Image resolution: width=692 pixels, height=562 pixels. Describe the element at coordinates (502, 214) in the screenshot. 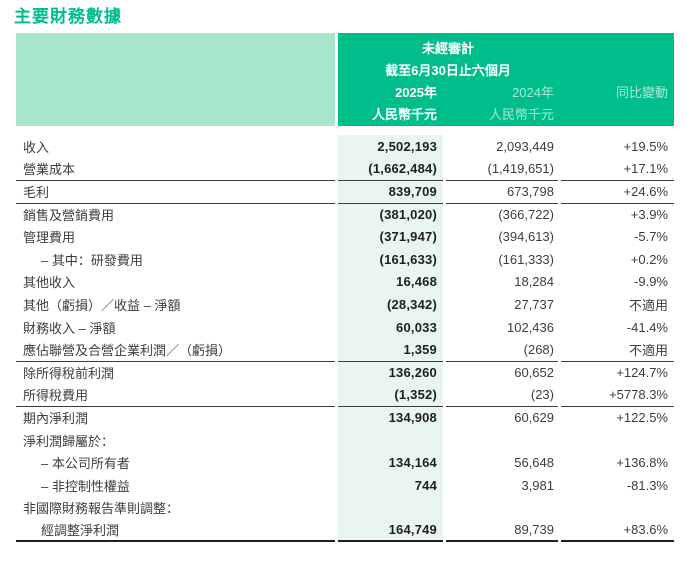

I see `value-2024: (366,722)` at that location.